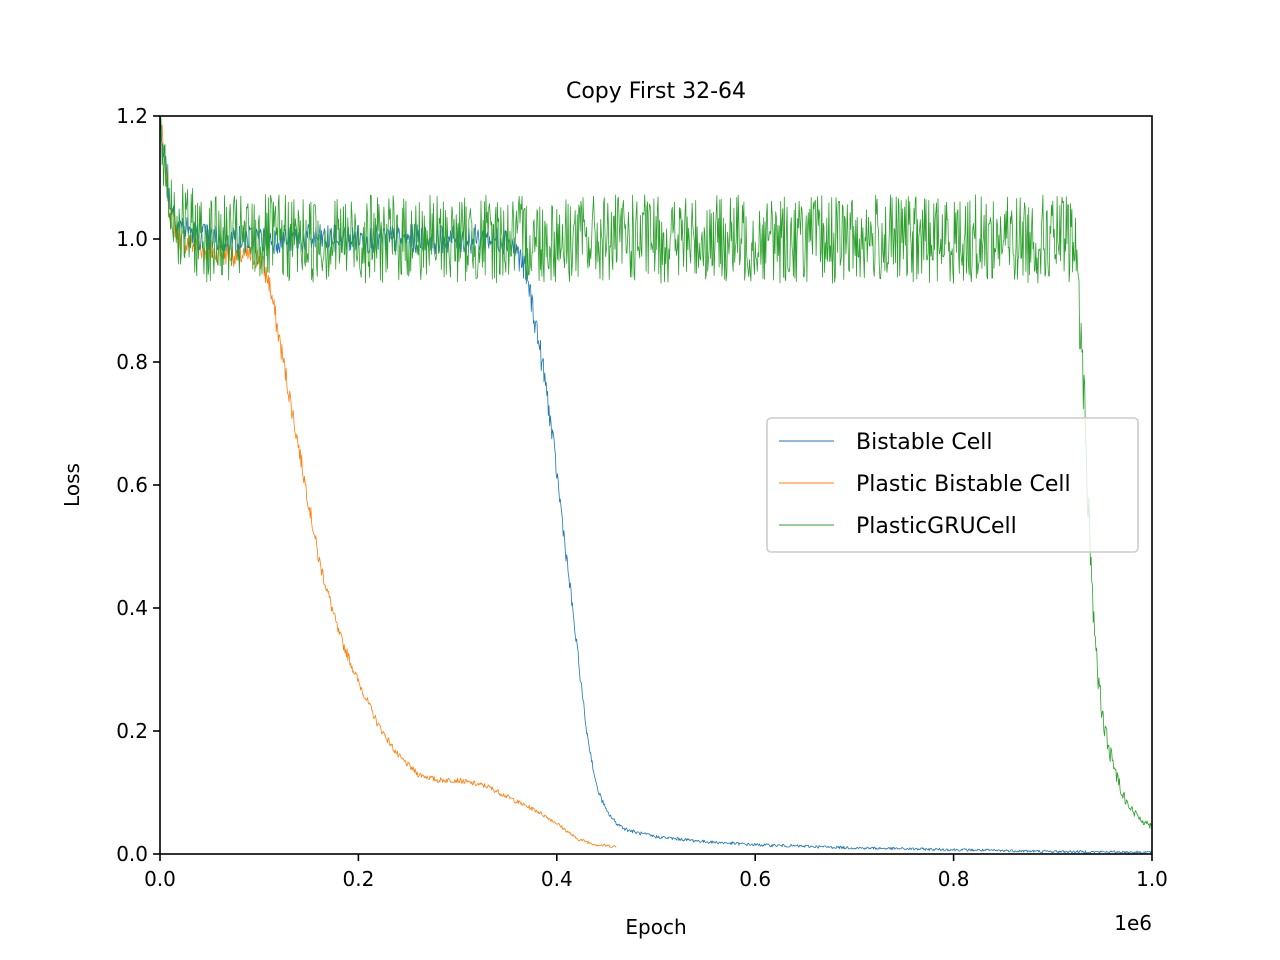 The height and width of the screenshot is (960, 1280). Describe the element at coordinates (132, 485) in the screenshot. I see `y-tick-label: 0.6` at that location.